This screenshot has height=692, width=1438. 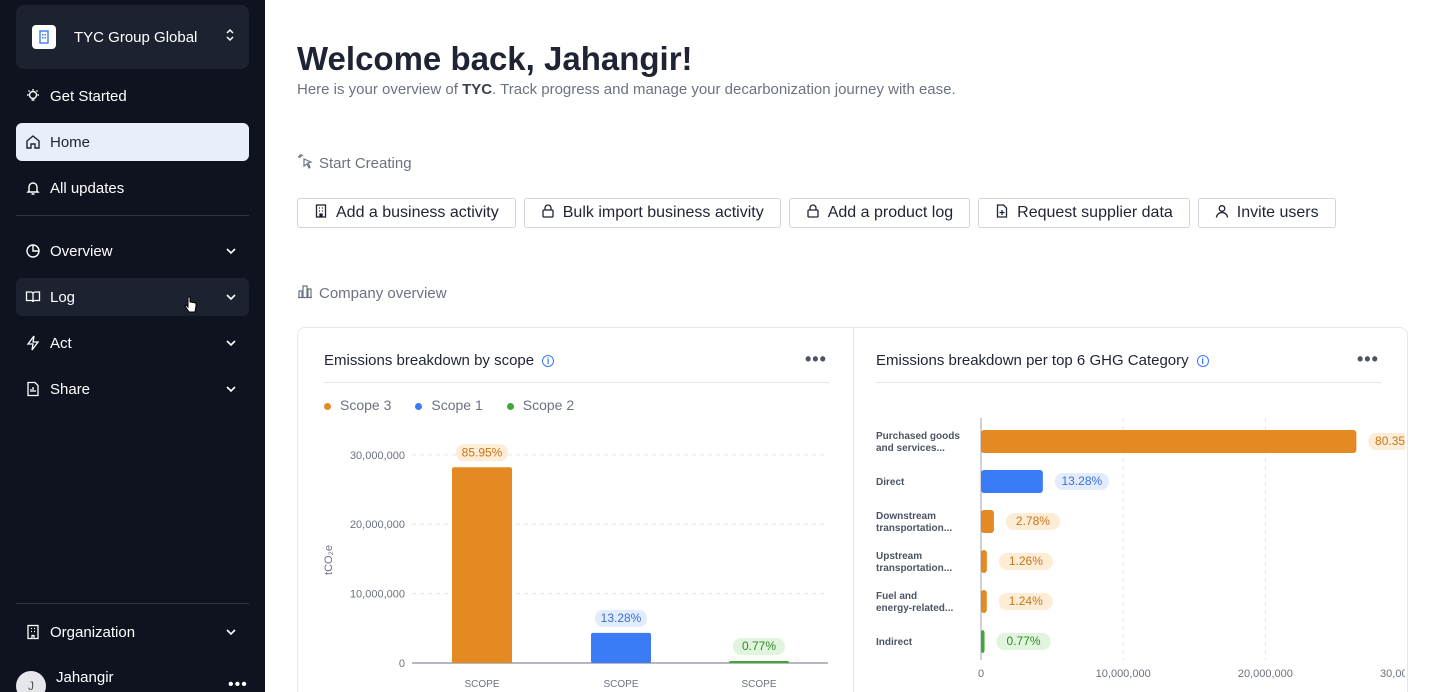 What do you see at coordinates (1390, 441) in the screenshot?
I see `data-label: 80.35%` at bounding box center [1390, 441].